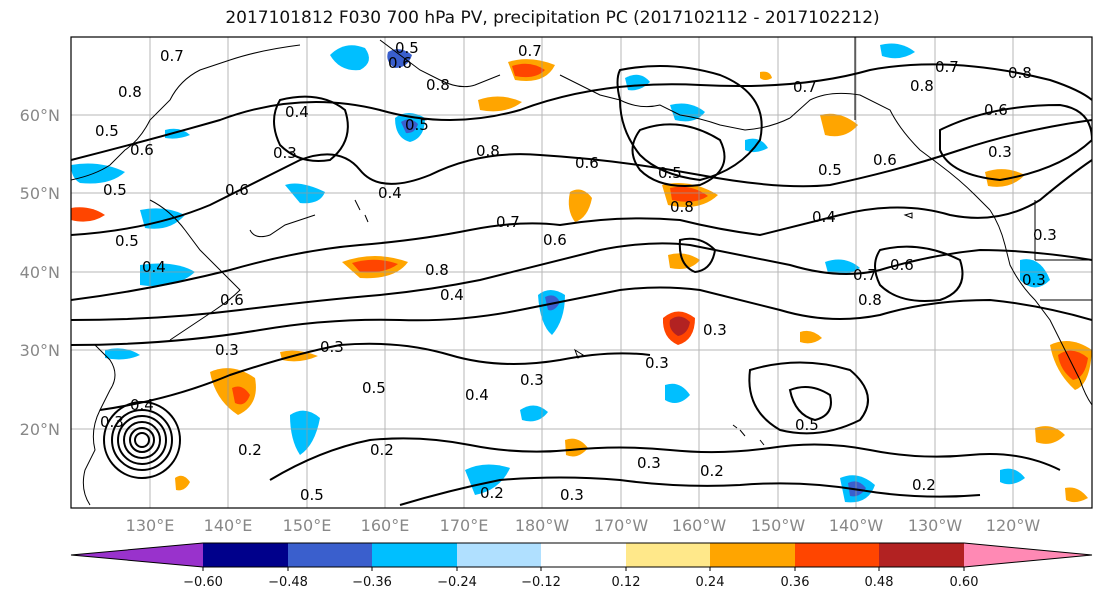  Describe the element at coordinates (542, 525) in the screenshot. I see `lon-label: 180°W` at that location.